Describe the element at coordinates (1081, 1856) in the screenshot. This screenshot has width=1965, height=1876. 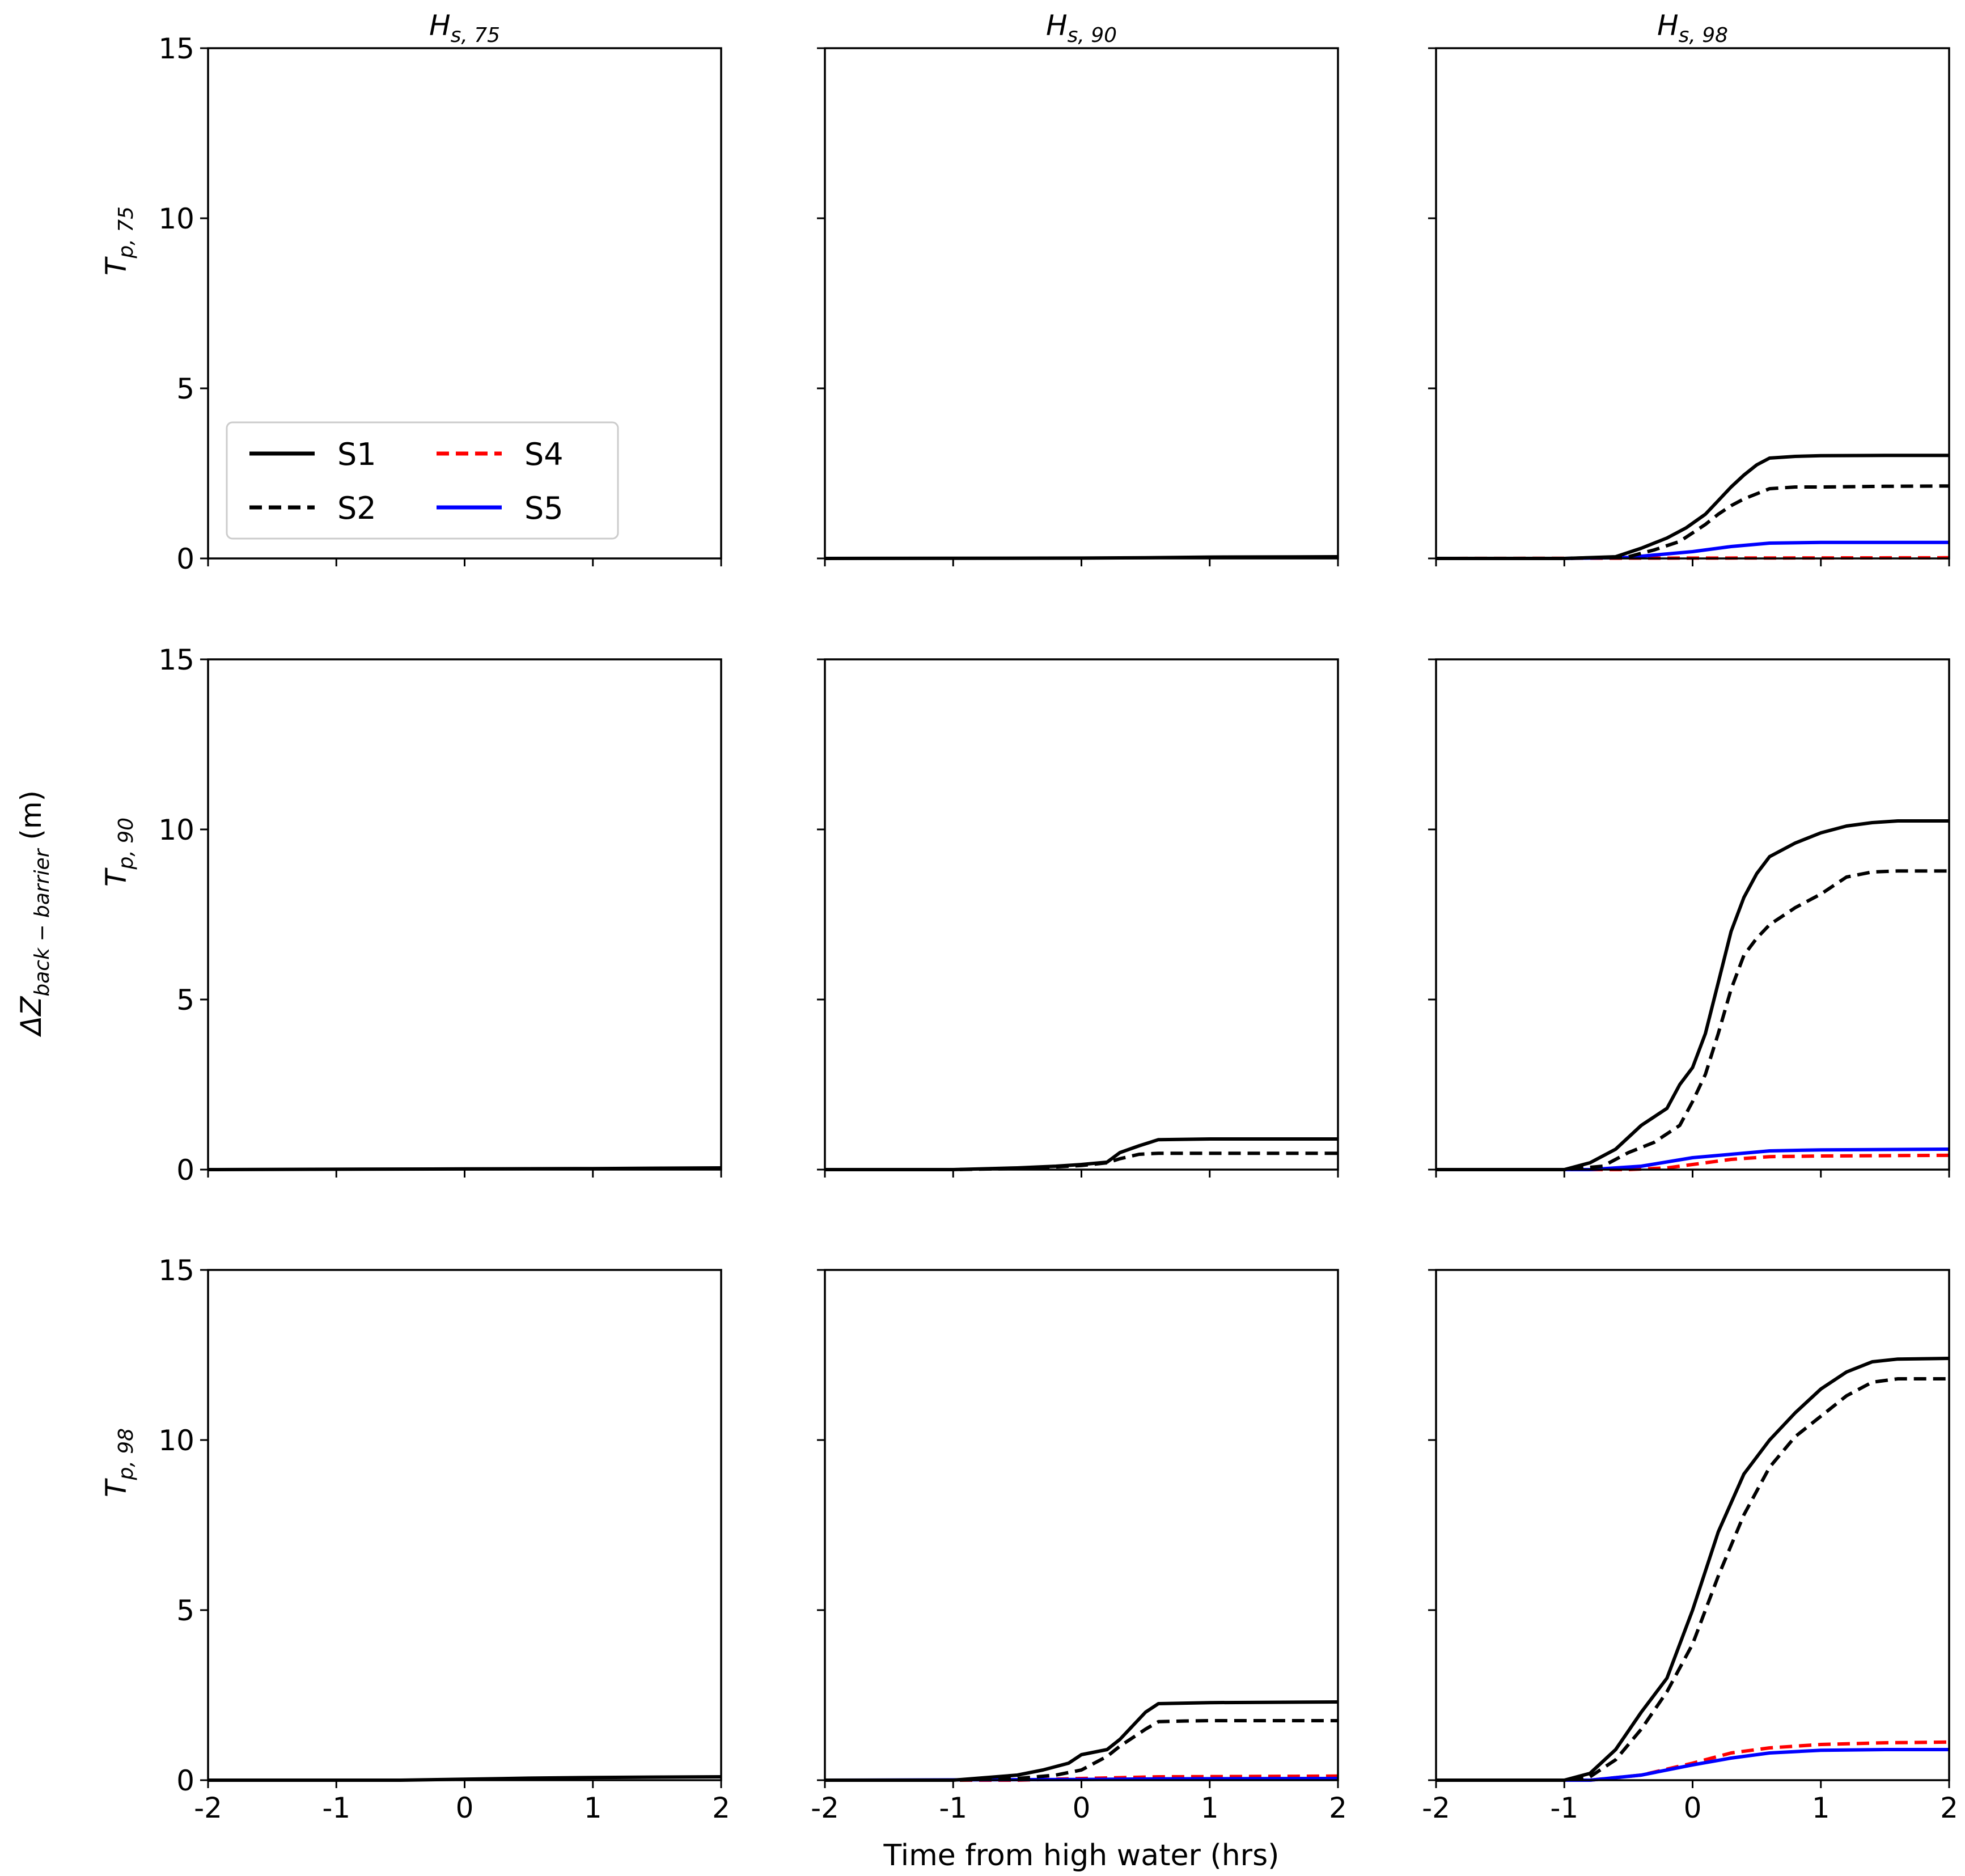
I see `x-axis-label: Time from high water (hrs)` at that location.